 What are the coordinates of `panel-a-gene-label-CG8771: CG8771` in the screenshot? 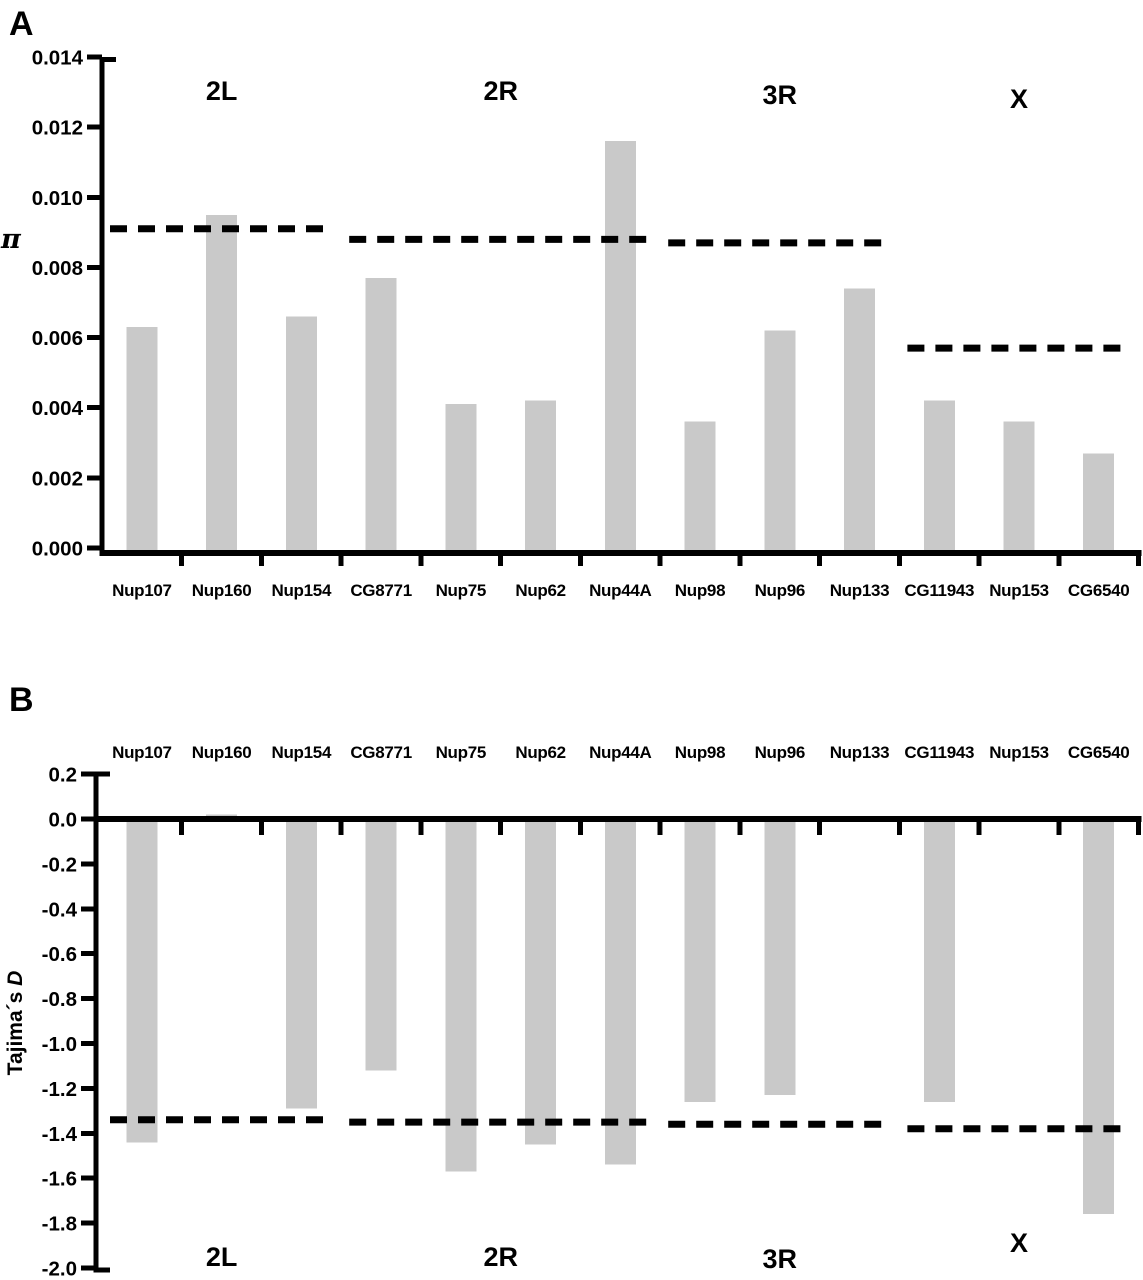 It's located at (381, 590).